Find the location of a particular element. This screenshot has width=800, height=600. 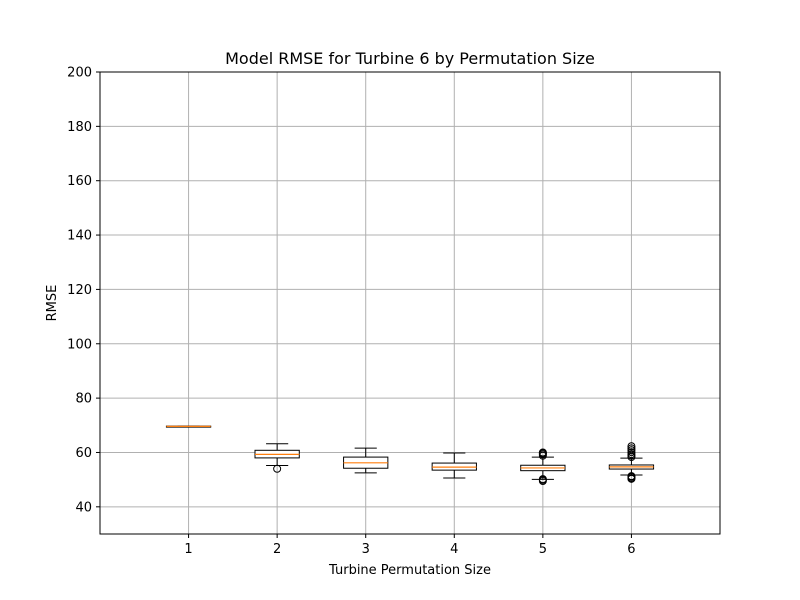

boxplots is located at coordinates (410, 455).